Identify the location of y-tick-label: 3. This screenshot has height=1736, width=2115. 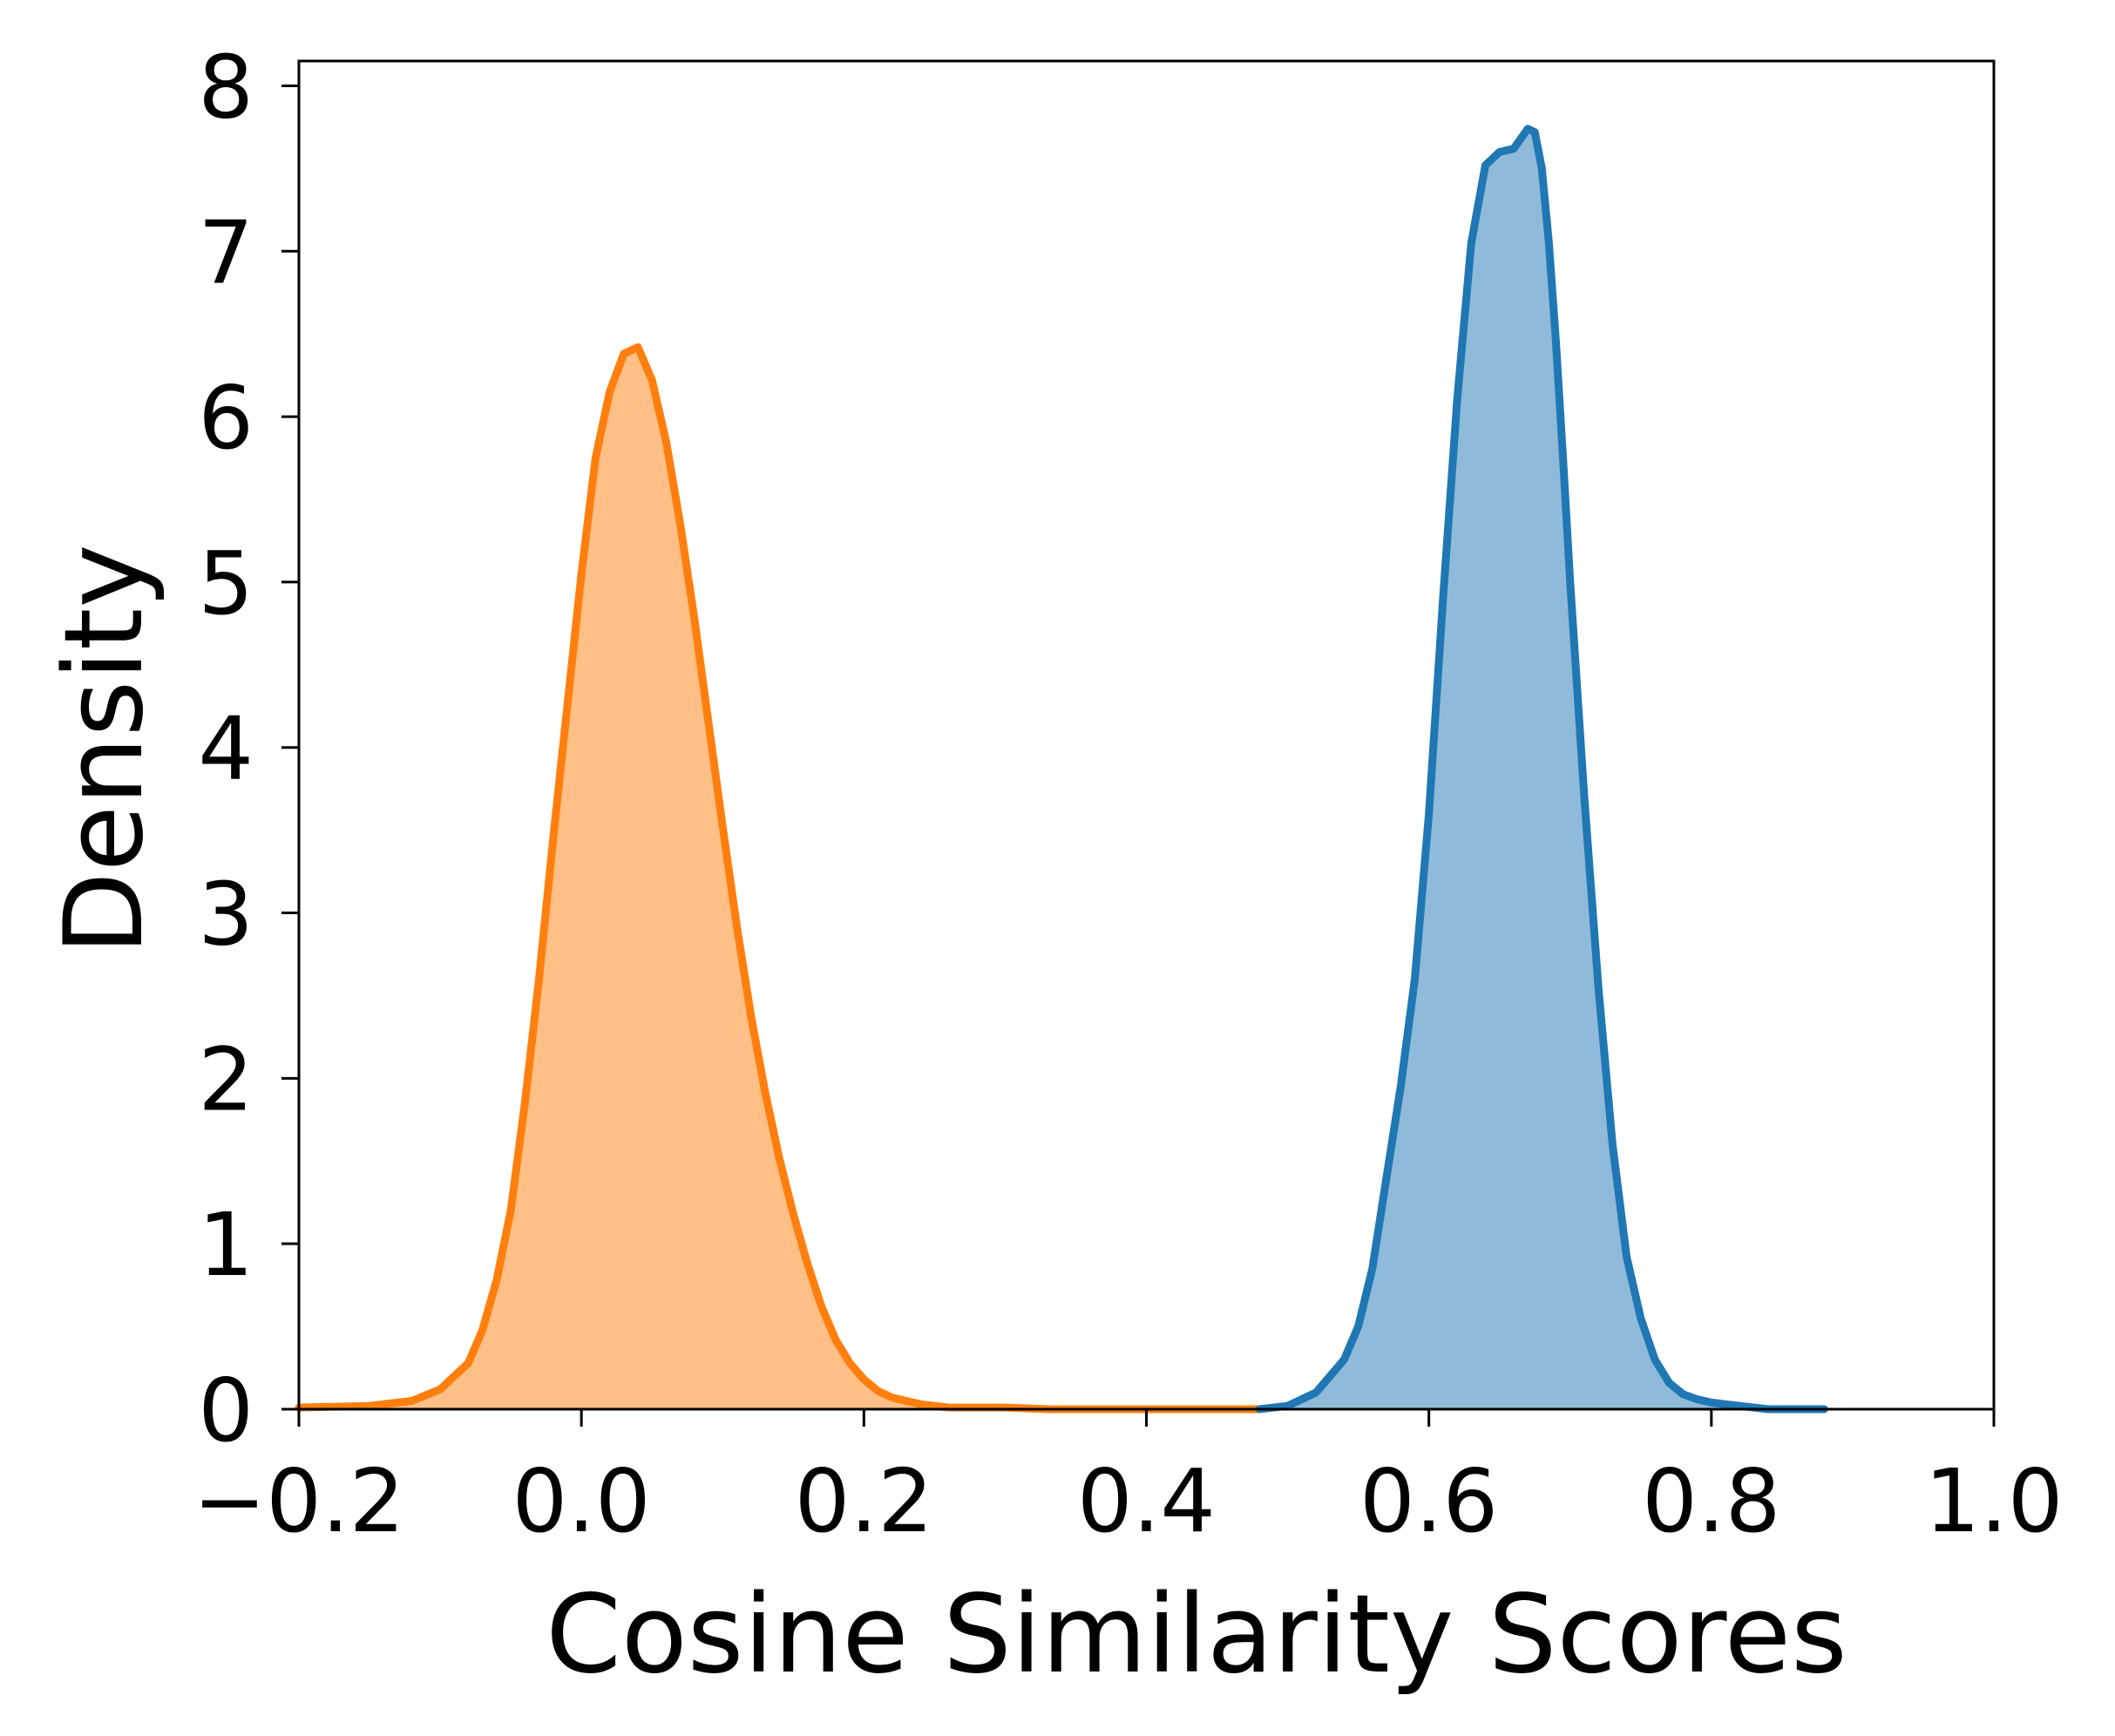
(226, 915).